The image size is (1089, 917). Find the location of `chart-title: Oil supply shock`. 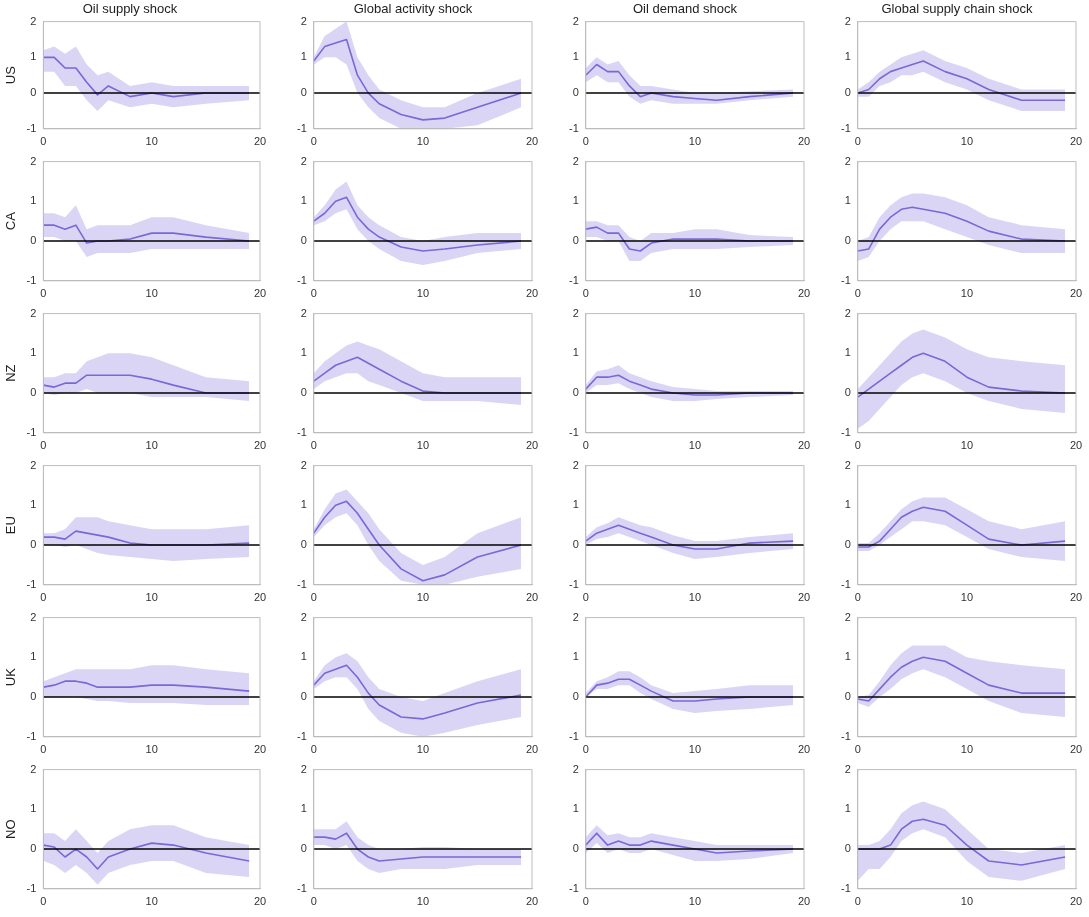

chart-title: Oil supply shock is located at coordinates (130, 9).